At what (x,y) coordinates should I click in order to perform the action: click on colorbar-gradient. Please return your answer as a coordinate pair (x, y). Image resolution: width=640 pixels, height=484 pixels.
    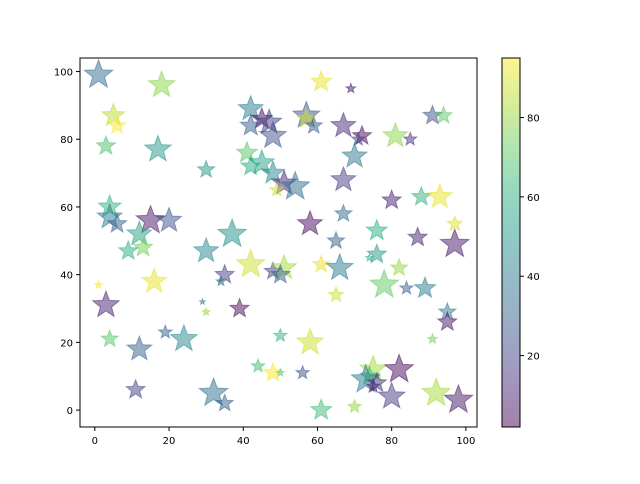
    Looking at the image, I should click on (511, 242).